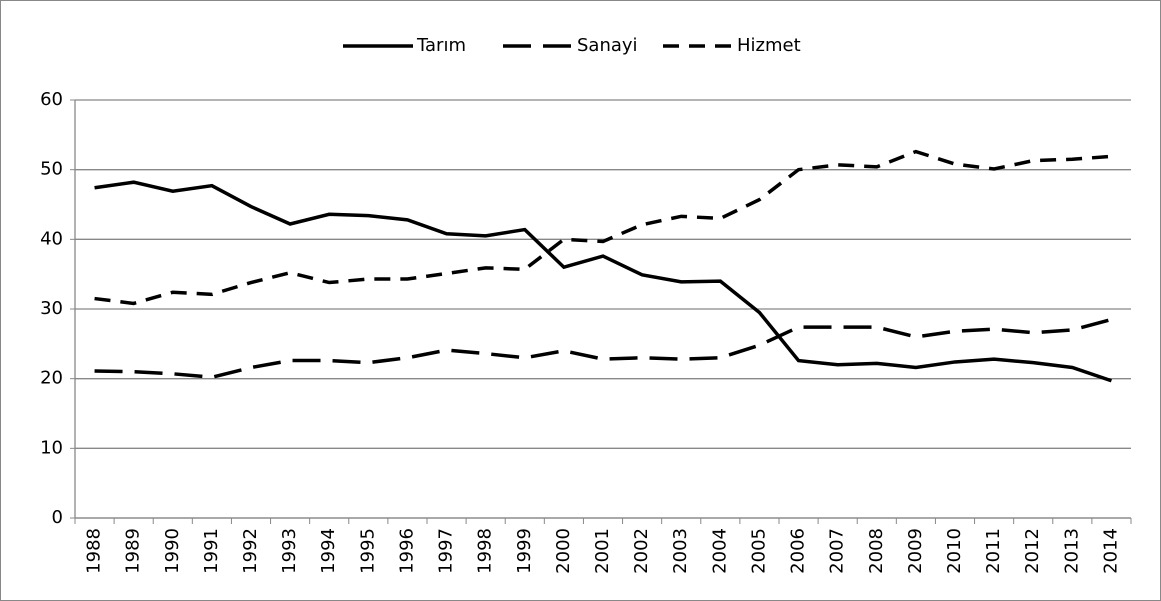 This screenshot has height=601, width=1161. I want to click on legend-label: Tarım, so click(441, 45).